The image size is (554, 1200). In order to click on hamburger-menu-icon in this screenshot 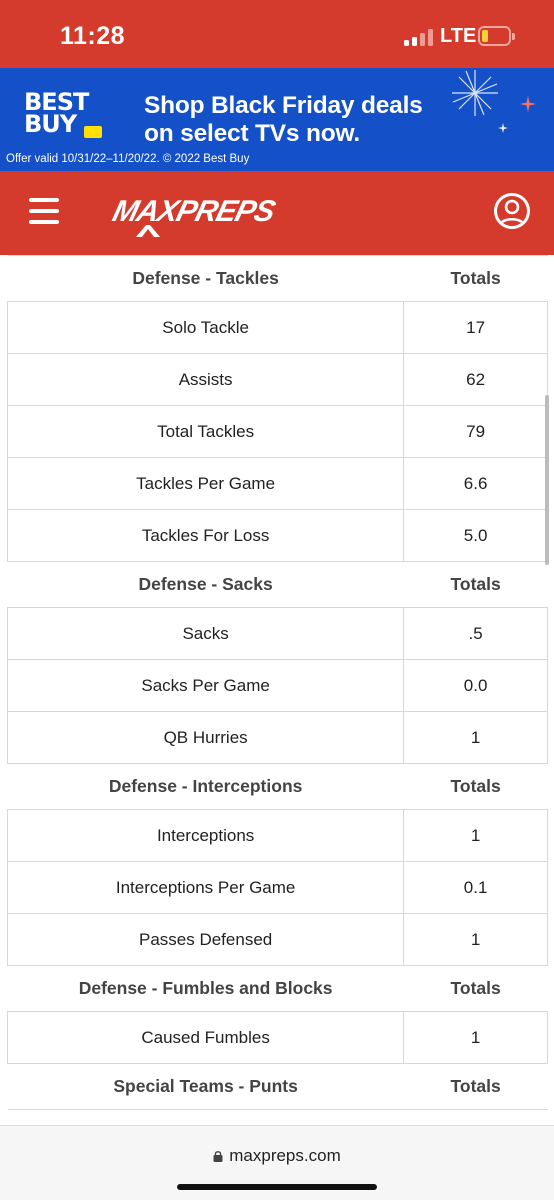, I will do `click(44, 211)`.